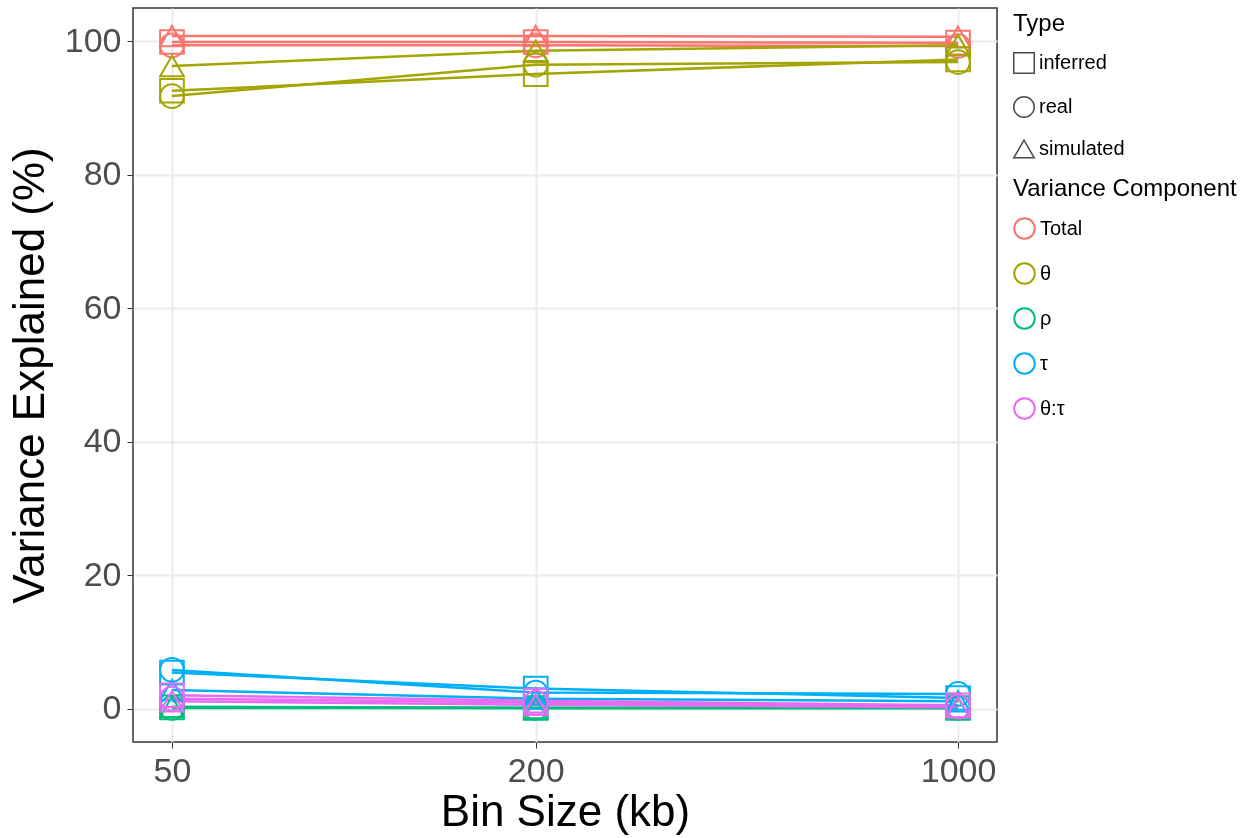 This screenshot has height=838, width=1247. I want to click on y-tick-label: 40, so click(102, 440).